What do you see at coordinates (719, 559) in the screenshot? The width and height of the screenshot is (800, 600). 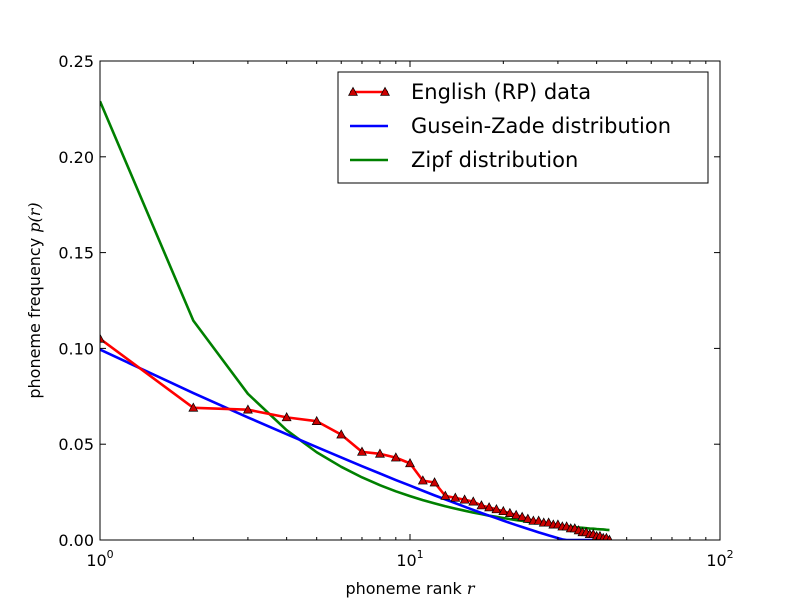 I see `x-tick-label: 10²` at bounding box center [719, 559].